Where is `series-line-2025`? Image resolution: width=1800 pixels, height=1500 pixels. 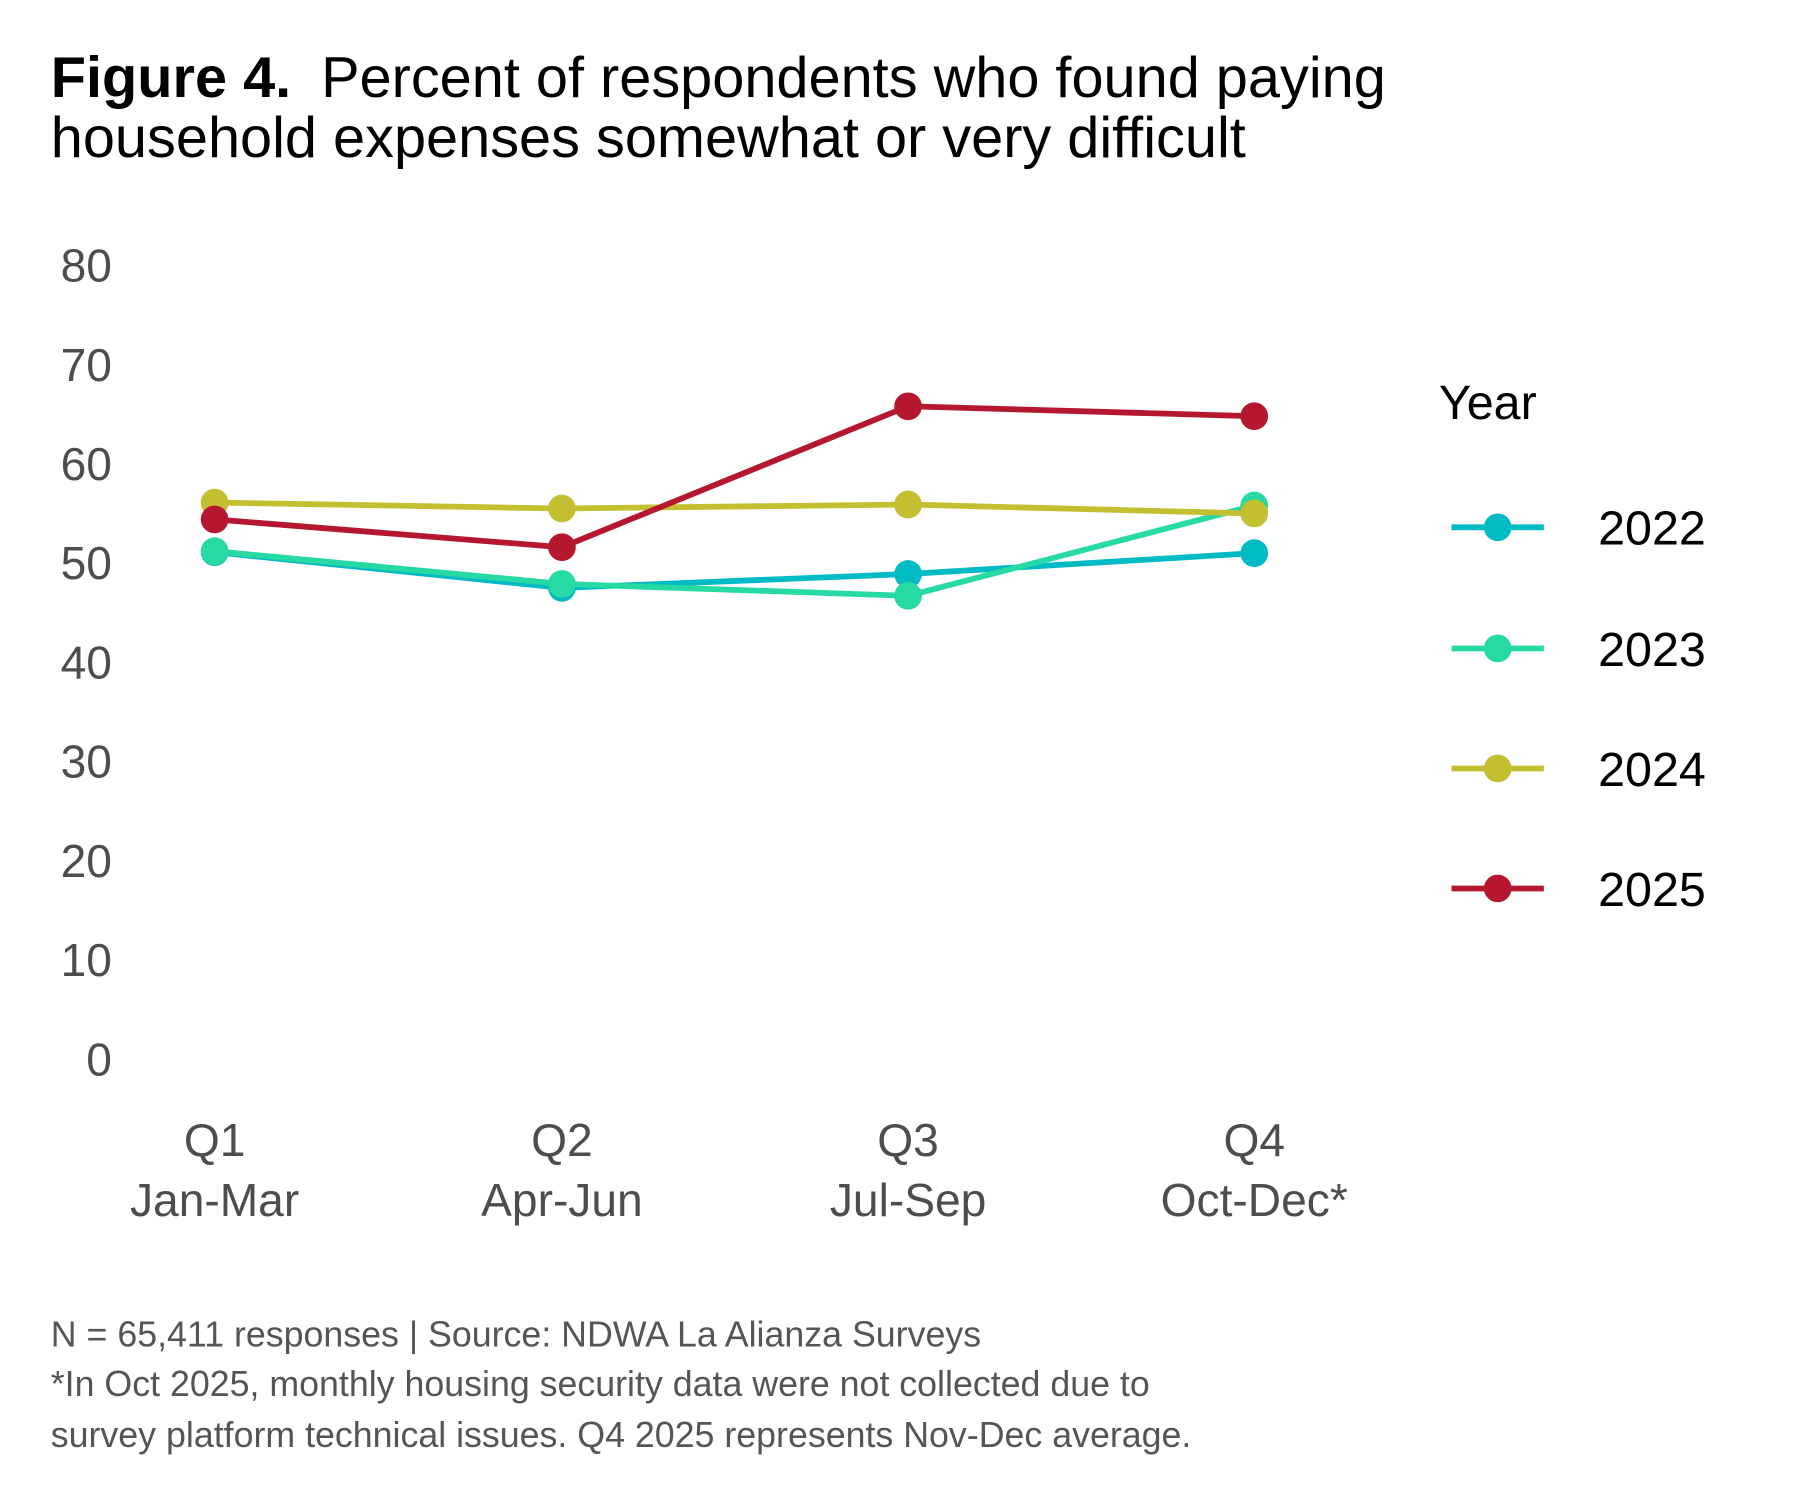 series-line-2025 is located at coordinates (734, 477).